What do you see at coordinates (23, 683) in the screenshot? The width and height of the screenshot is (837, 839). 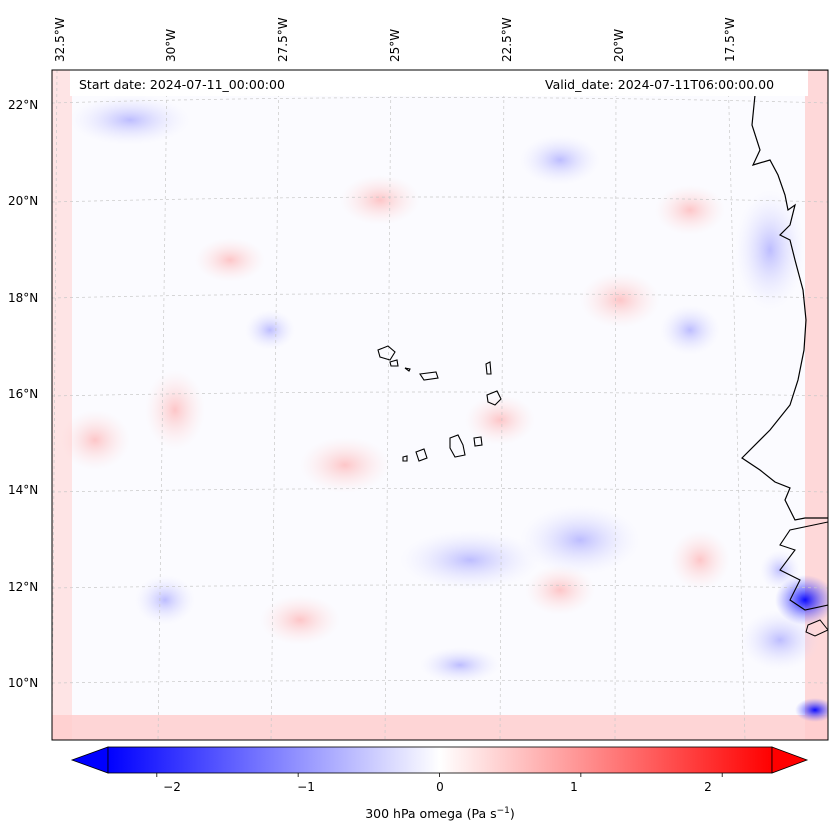 I see `lat-label: 10°N` at bounding box center [23, 683].